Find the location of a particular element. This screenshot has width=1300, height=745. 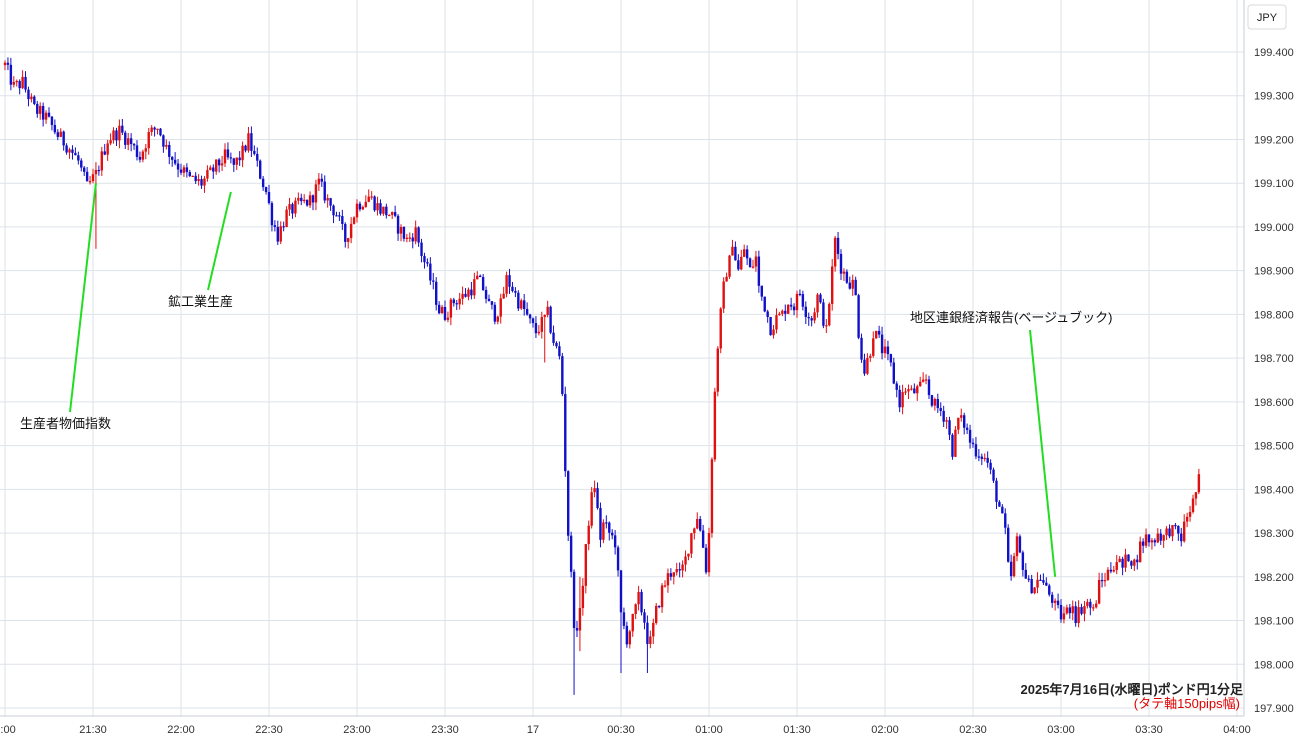

x-tick-label: 01:00 is located at coordinates (709, 730).